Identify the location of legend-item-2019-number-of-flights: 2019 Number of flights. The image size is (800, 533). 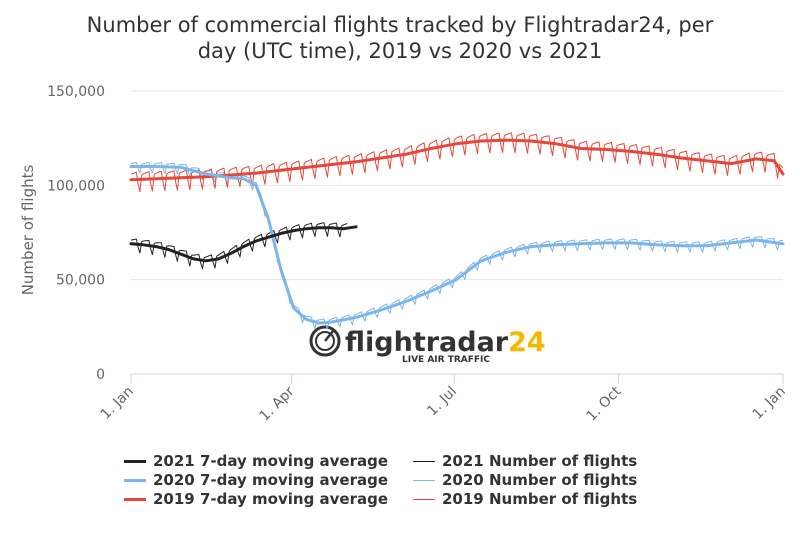
(525, 499).